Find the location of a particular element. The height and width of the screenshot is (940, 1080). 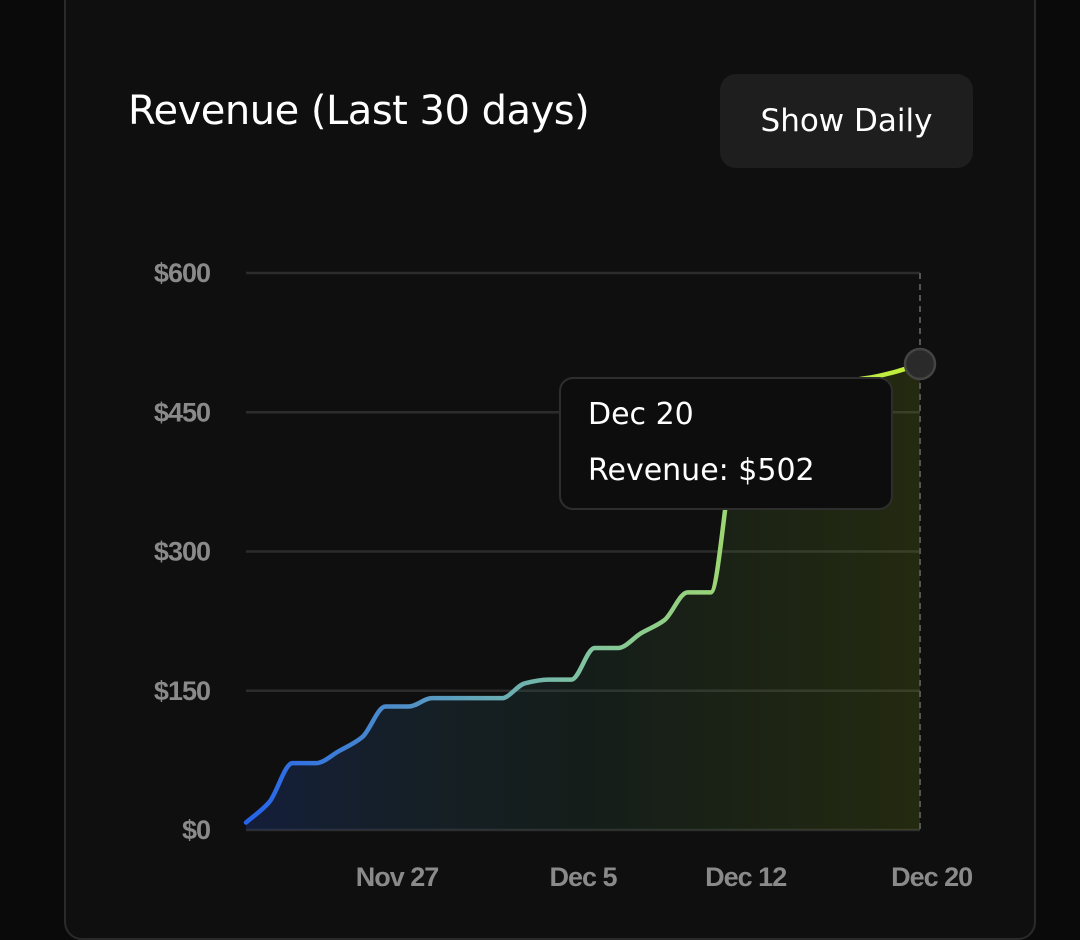

y-tick-label: $0 is located at coordinates (196, 830).